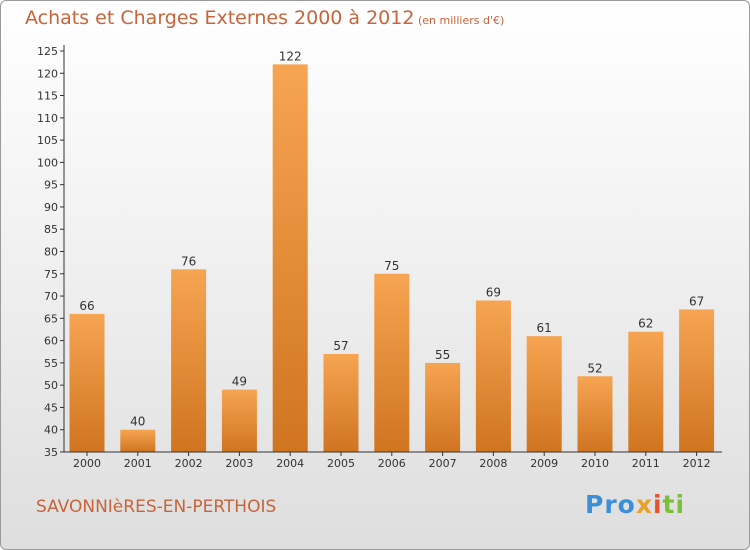 This screenshot has height=550, width=750. I want to click on bar-value-label: 57, so click(340, 346).